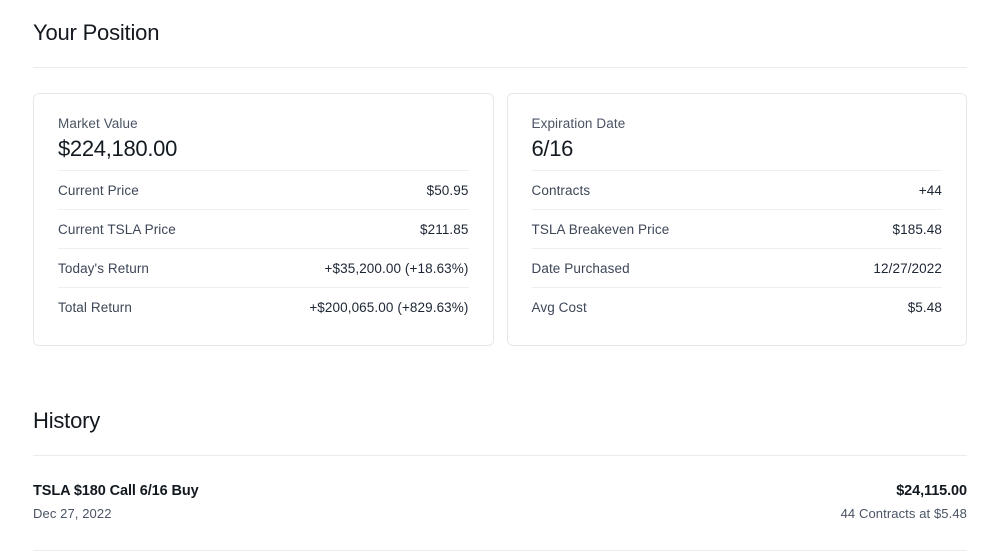 The height and width of the screenshot is (554, 1000). Describe the element at coordinates (118, 148) in the screenshot. I see `market-value-amount: $224,180.00` at that location.